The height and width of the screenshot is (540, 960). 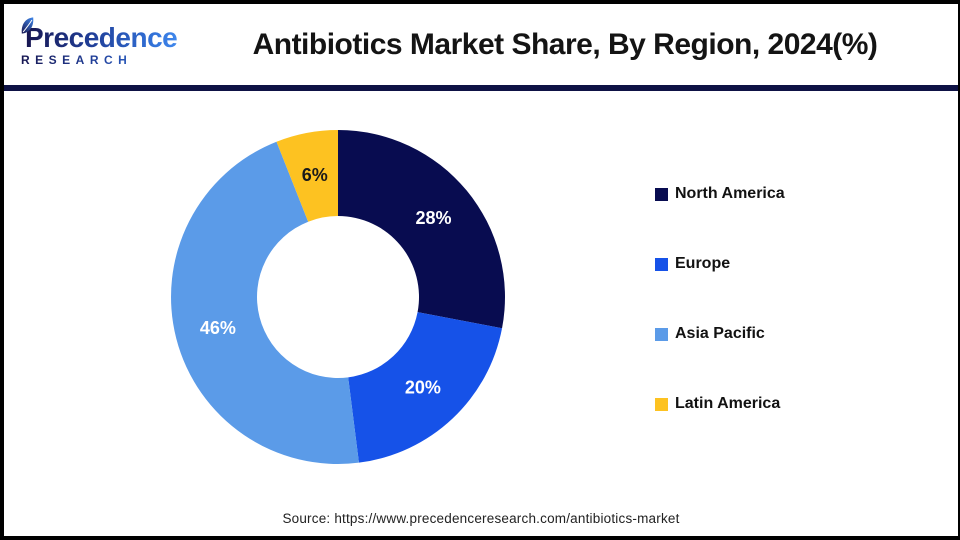 What do you see at coordinates (703, 263) in the screenshot?
I see `legend-label: Europe` at bounding box center [703, 263].